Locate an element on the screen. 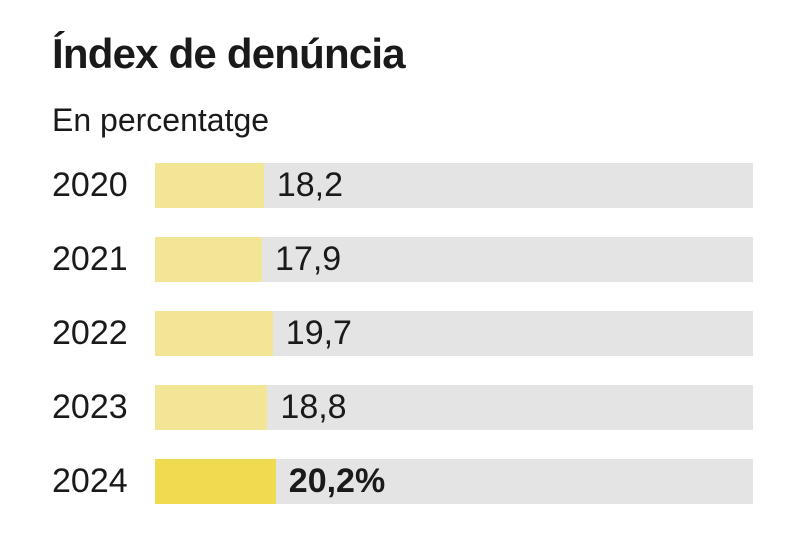  chart-row-2020: 2020 18,2 is located at coordinates (402, 185).